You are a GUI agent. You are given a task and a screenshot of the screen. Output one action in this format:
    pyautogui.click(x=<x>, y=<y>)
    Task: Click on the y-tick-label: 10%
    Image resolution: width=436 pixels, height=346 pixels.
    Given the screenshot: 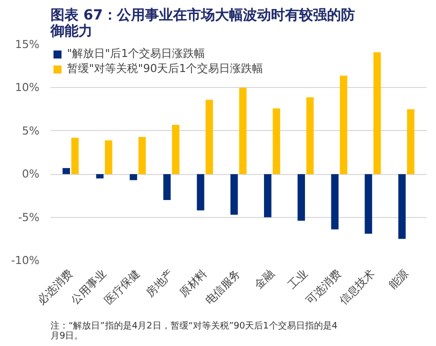 What is the action you would take?
    pyautogui.click(x=27, y=87)
    